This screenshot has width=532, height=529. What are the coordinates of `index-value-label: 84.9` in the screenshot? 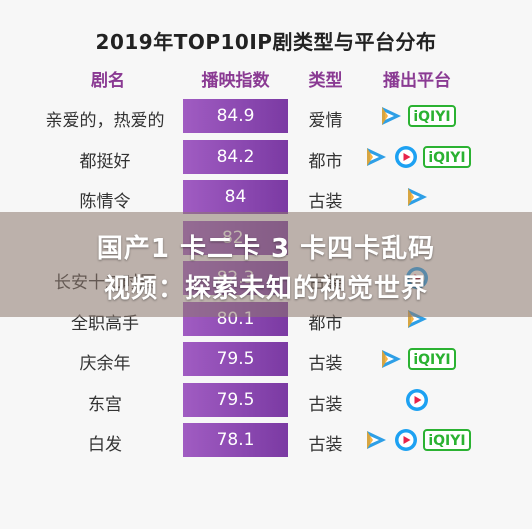 It's located at (235, 116).